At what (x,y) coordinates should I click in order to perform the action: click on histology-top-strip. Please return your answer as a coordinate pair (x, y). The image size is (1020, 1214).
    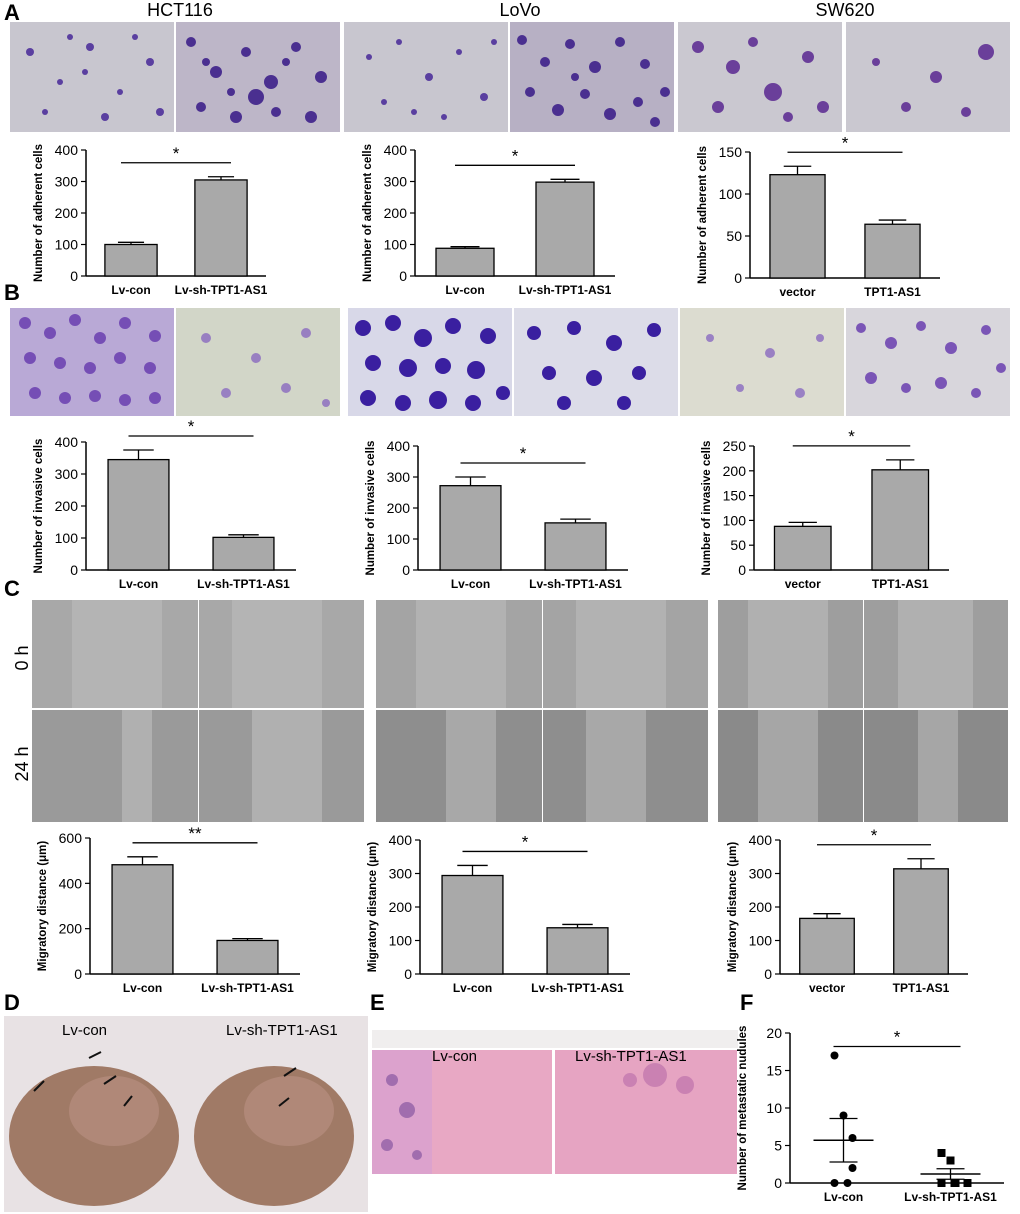
    Looking at the image, I should click on (555, 1039).